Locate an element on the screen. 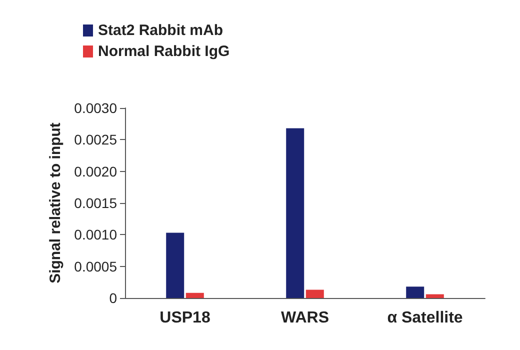  x-tick-label: USP18 is located at coordinates (185, 318).